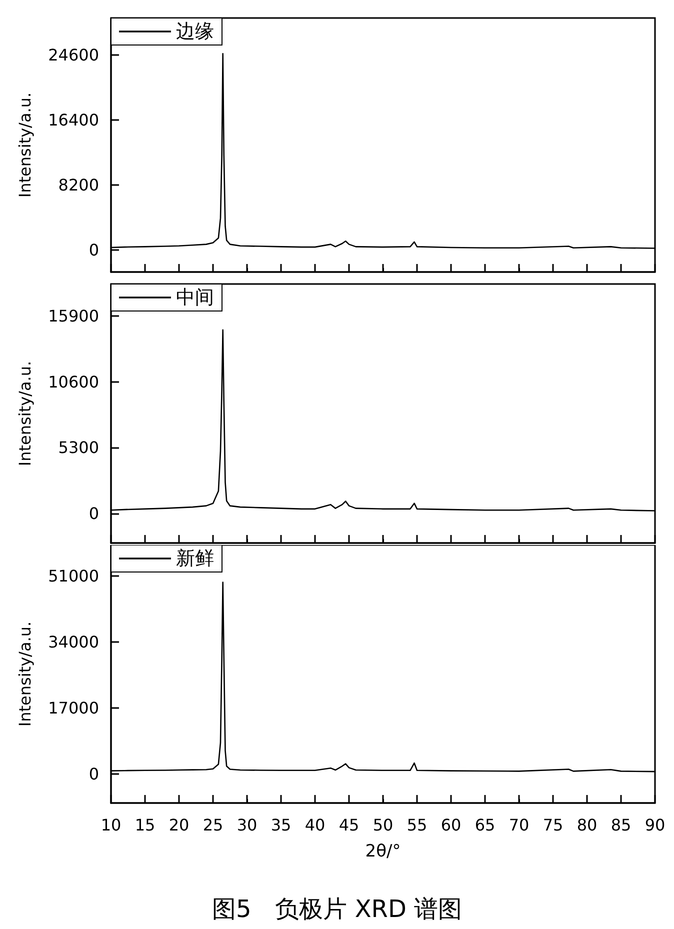 The image size is (674, 929). Describe the element at coordinates (553, 825) in the screenshot. I see `x-tick-label: 75` at that location.